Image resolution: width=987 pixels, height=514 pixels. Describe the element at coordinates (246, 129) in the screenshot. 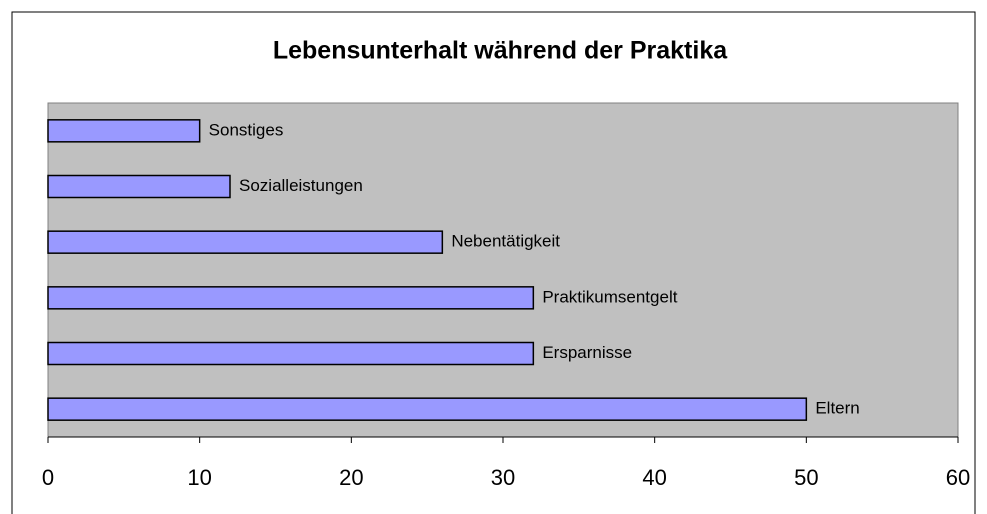

I see `bar-label: Sonstiges` at that location.